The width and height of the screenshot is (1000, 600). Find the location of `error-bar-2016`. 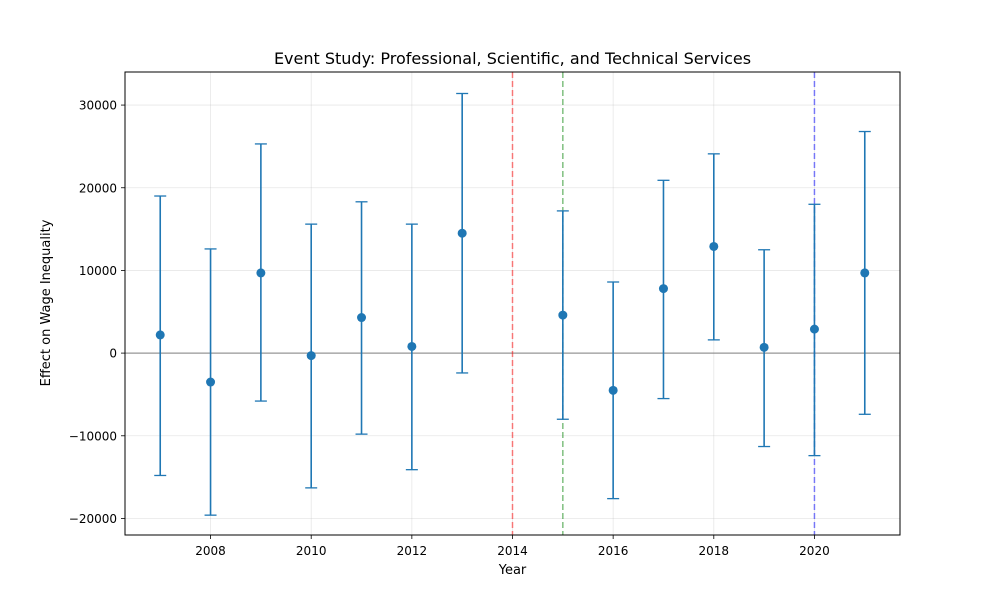

error-bar-2016 is located at coordinates (613, 390).